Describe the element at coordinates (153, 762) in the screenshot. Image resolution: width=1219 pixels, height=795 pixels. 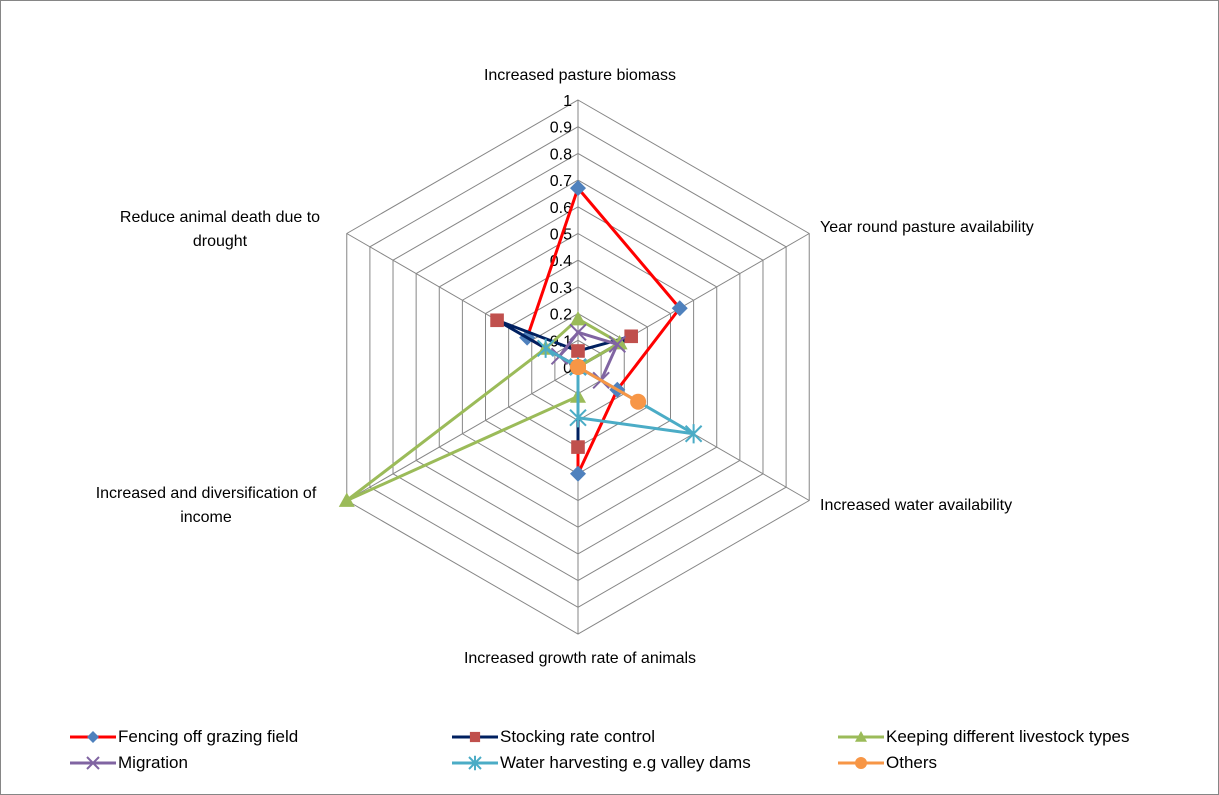
I see `legend-label: Migration` at that location.